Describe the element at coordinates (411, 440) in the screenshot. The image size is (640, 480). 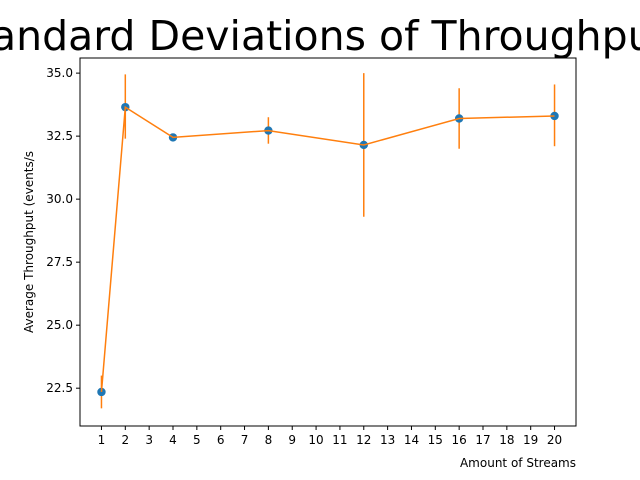
I see `x-tick-label: 14` at that location.